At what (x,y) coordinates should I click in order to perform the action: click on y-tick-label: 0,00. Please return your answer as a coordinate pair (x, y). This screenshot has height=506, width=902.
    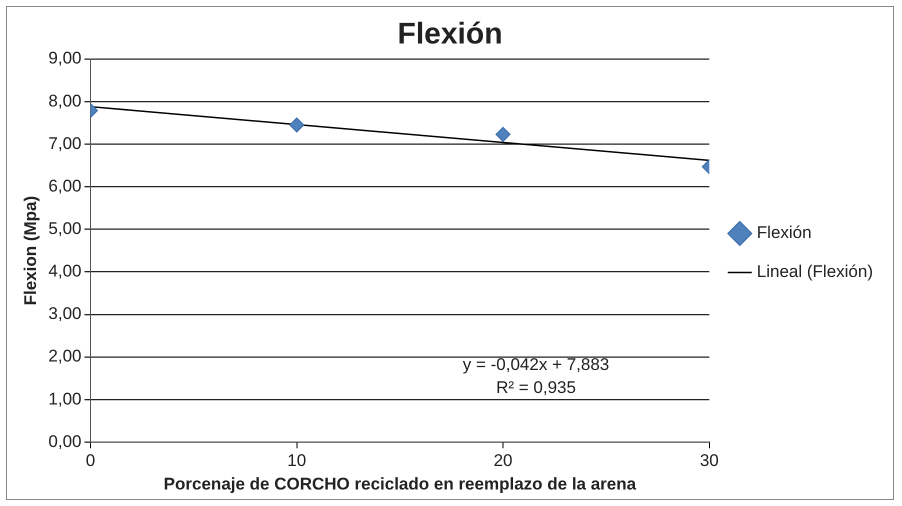
    Looking at the image, I should click on (65, 441).